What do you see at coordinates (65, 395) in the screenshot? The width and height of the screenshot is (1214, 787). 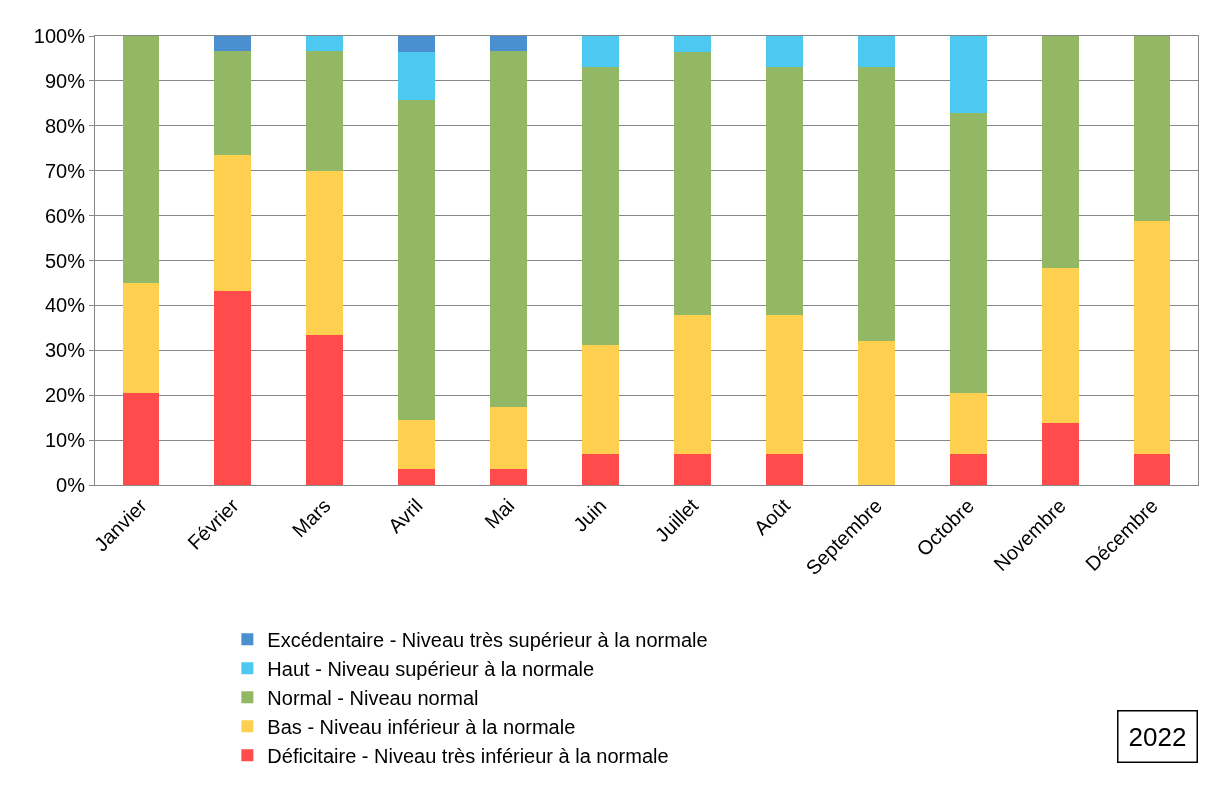 I see `y-tick-label: 20%` at bounding box center [65, 395].